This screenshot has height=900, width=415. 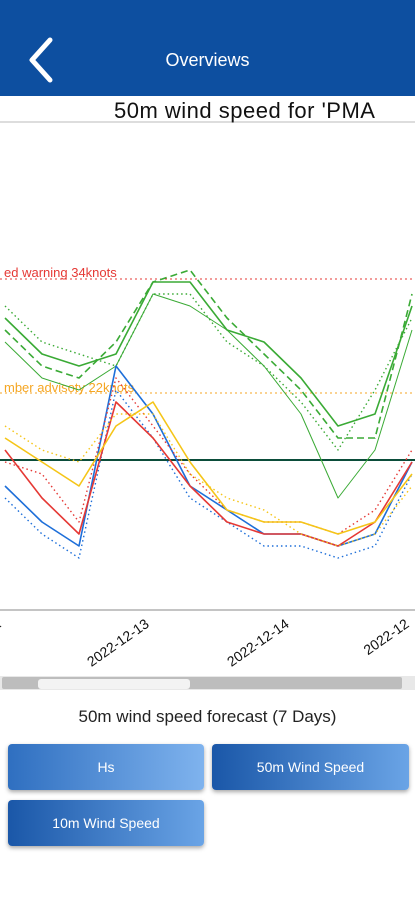 I want to click on app-bar: Overviews, so click(x=207, y=48).